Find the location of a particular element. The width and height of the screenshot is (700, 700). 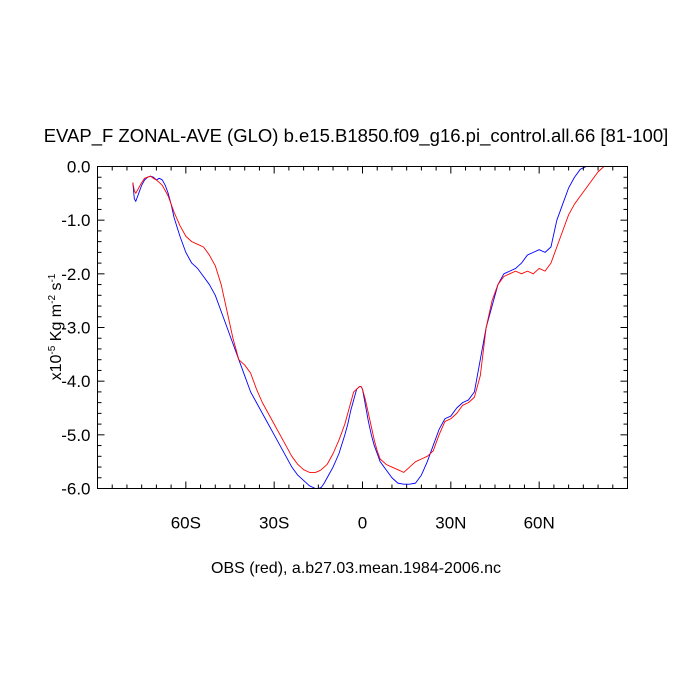

y-axis: 0.0 -1.0 -2.0 -3.0 -4.0 -5.0 -6.0 is located at coordinates (75, 328).